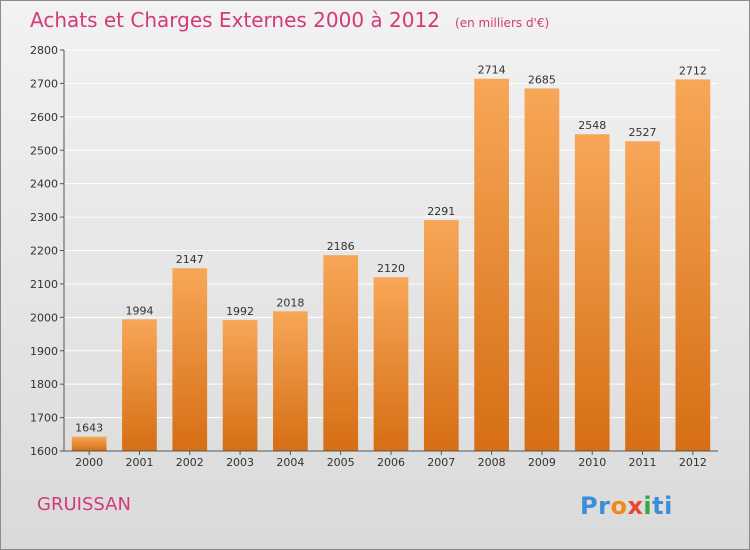 This screenshot has height=550, width=750. I want to click on value-label: 2527, so click(643, 132).